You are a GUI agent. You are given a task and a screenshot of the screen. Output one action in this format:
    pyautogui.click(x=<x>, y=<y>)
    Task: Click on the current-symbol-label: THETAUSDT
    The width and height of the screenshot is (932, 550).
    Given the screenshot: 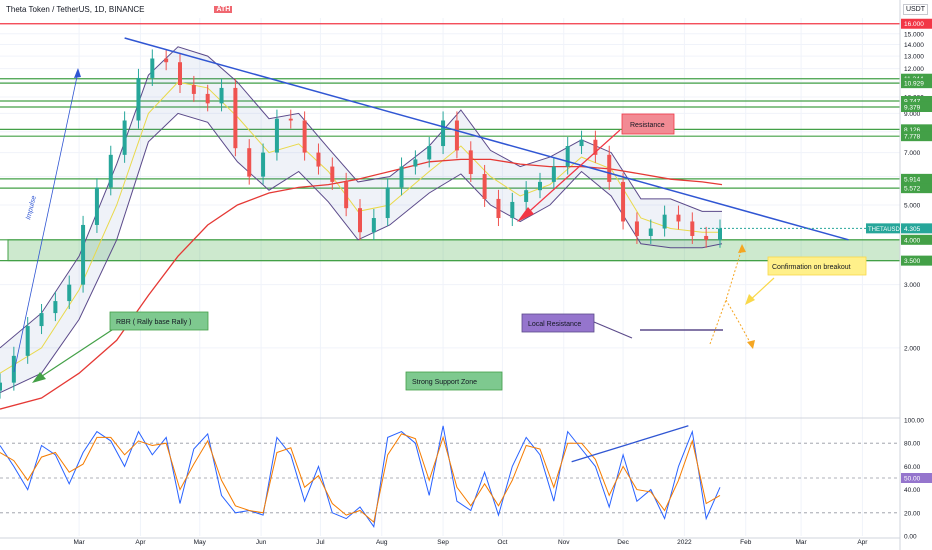 What is the action you would take?
    pyautogui.click(x=886, y=230)
    